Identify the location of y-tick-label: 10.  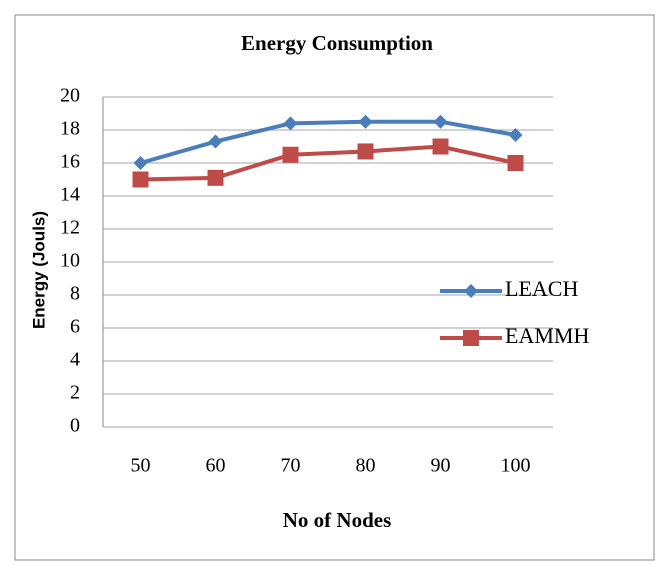
(70, 261).